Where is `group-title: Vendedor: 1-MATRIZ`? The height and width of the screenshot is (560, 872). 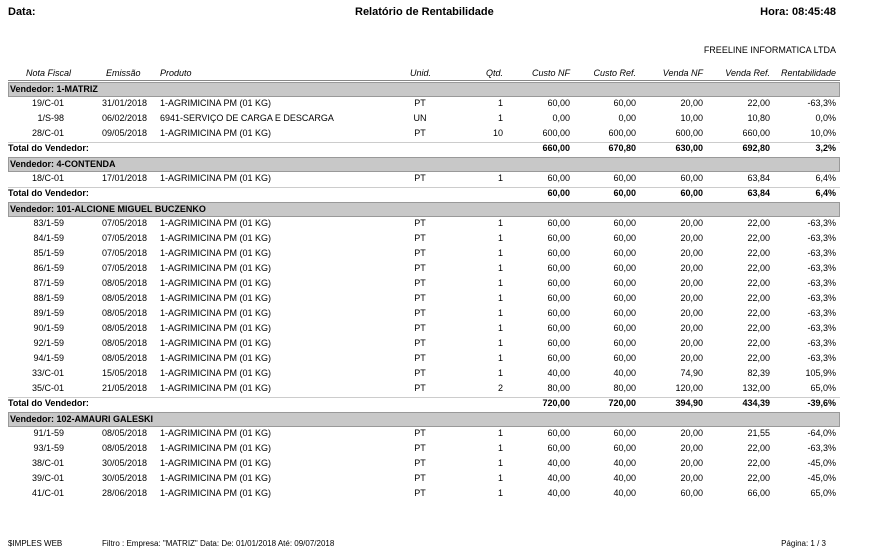 group-title: Vendedor: 1-MATRIZ is located at coordinates (54, 89).